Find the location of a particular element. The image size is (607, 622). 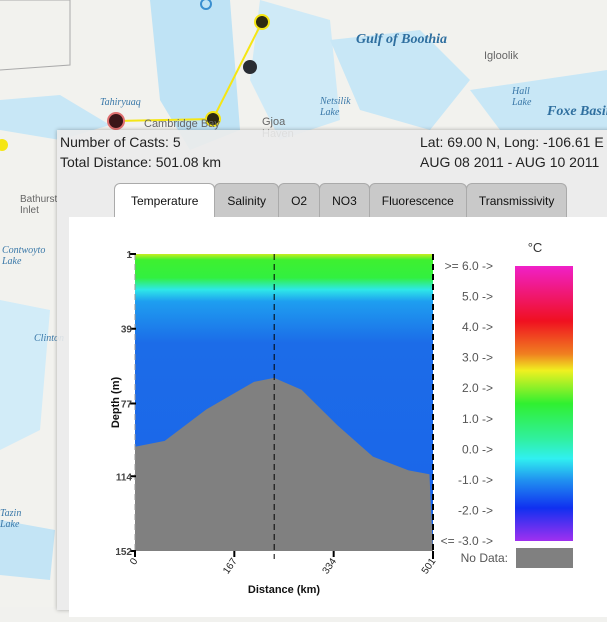

colorbar-label: 5.0 -> is located at coordinates (477, 297).